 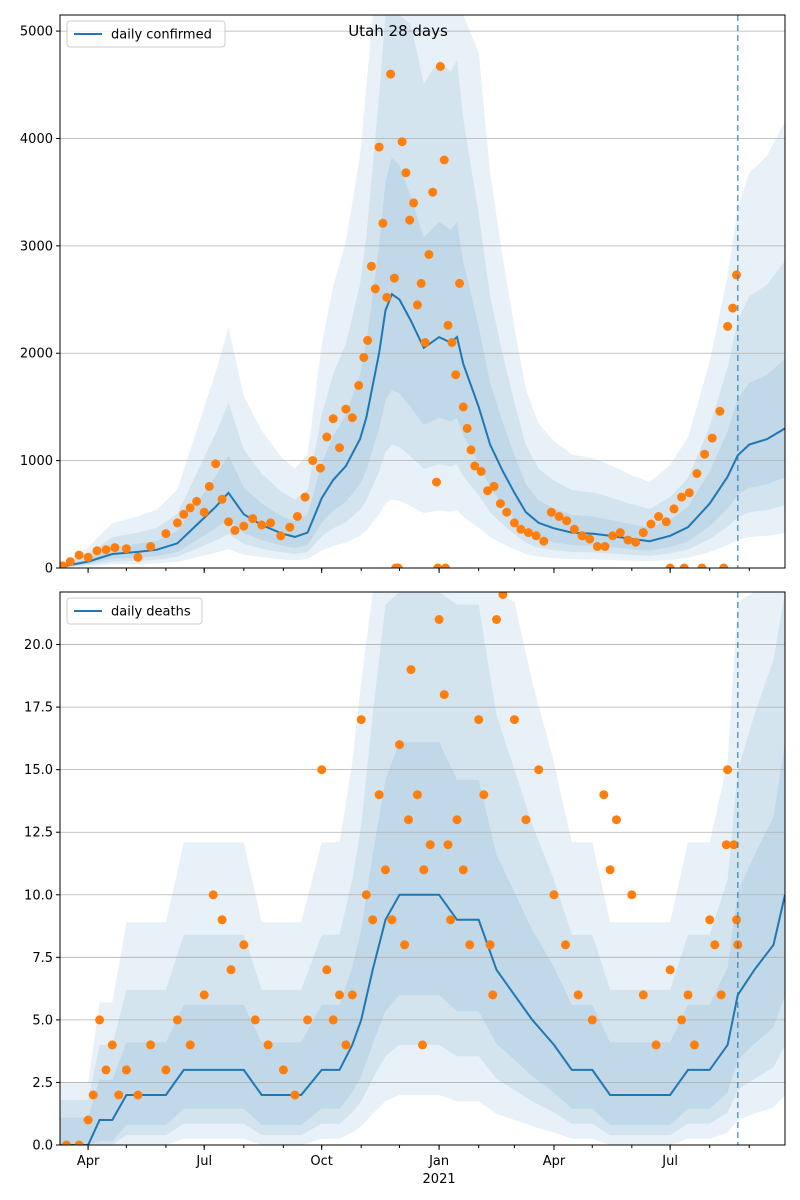 What do you see at coordinates (321, 1161) in the screenshot?
I see `deaths-xtick-label: Oct` at bounding box center [321, 1161].